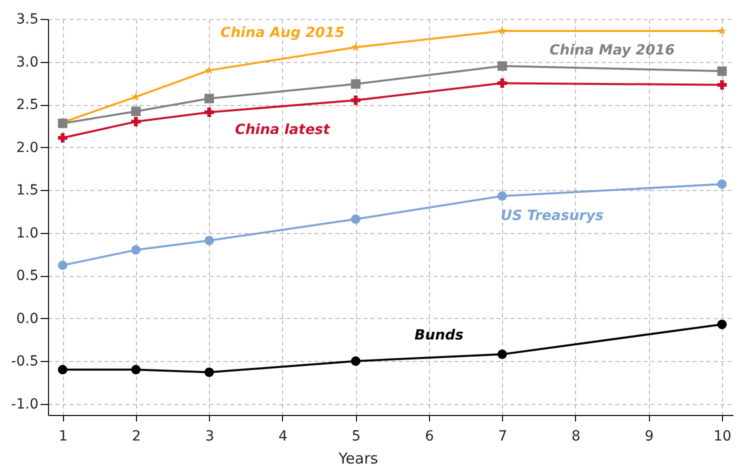 The width and height of the screenshot is (750, 466). What do you see at coordinates (136, 436) in the screenshot?
I see `x-tick-label: 2` at bounding box center [136, 436].